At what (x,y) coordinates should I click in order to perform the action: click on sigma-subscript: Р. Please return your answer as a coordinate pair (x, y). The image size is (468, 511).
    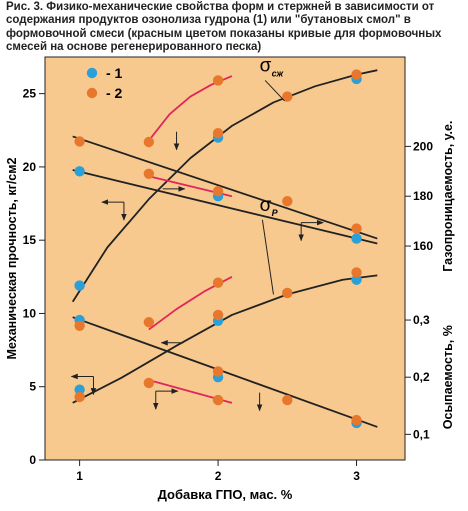
    Looking at the image, I should click on (275, 213).